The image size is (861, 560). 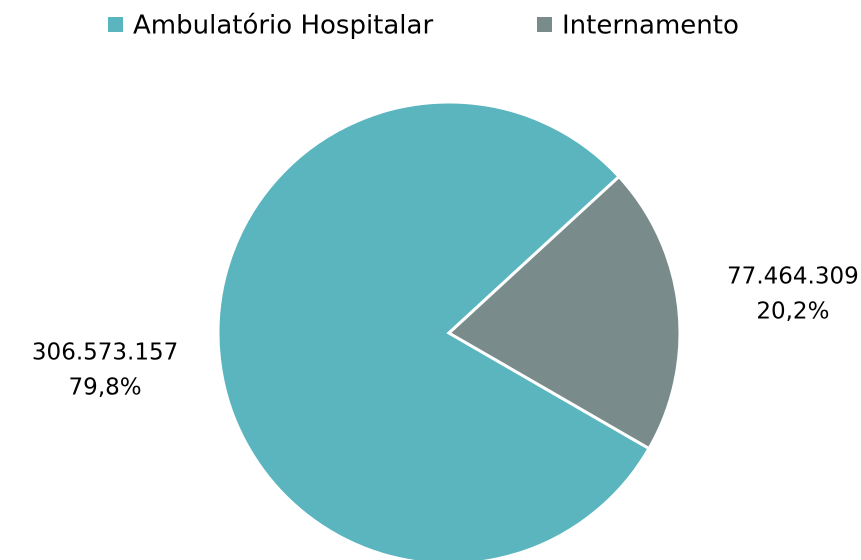 I want to click on percent-label: 20,2%, so click(x=792, y=311).